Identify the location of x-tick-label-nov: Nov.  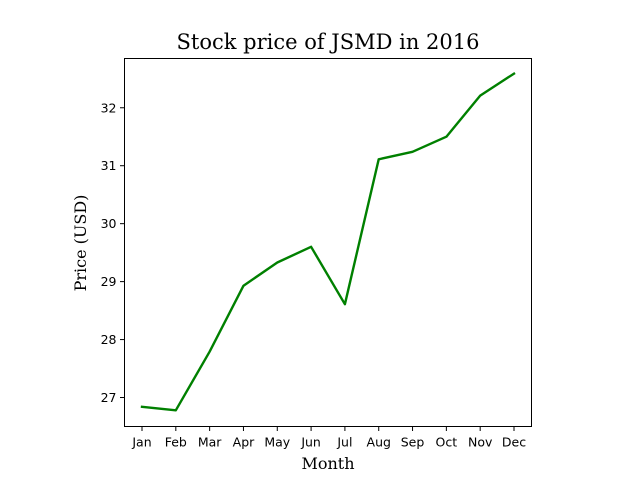
(480, 442).